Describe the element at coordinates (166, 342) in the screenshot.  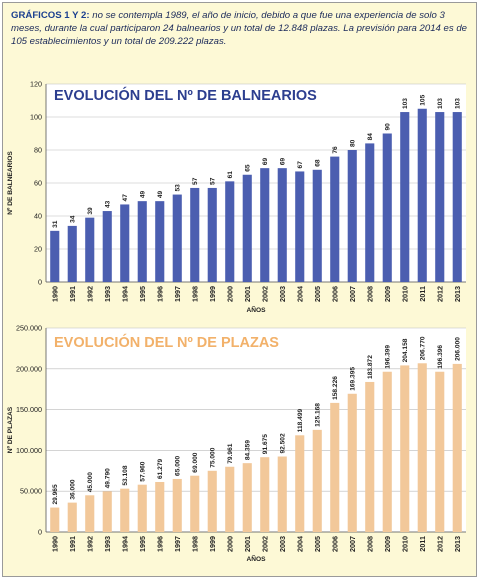
I see `chart-title: EVOLUCIÓN DEL Nº DE PLAZAS` at that location.